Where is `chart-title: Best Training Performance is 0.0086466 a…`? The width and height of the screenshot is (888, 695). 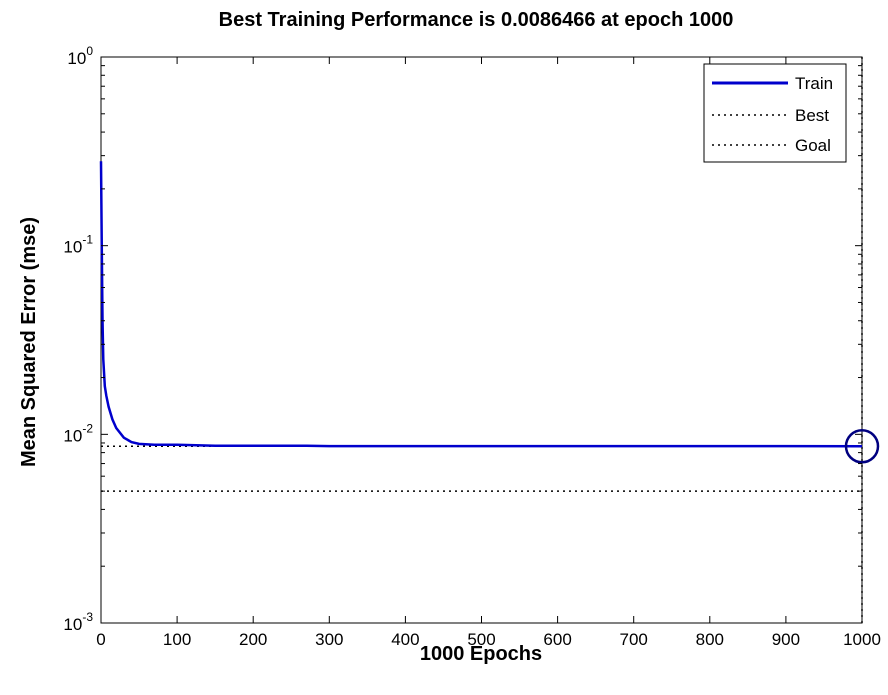
chart-title: Best Training Performance is 0.0086466 a… is located at coordinates (476, 20).